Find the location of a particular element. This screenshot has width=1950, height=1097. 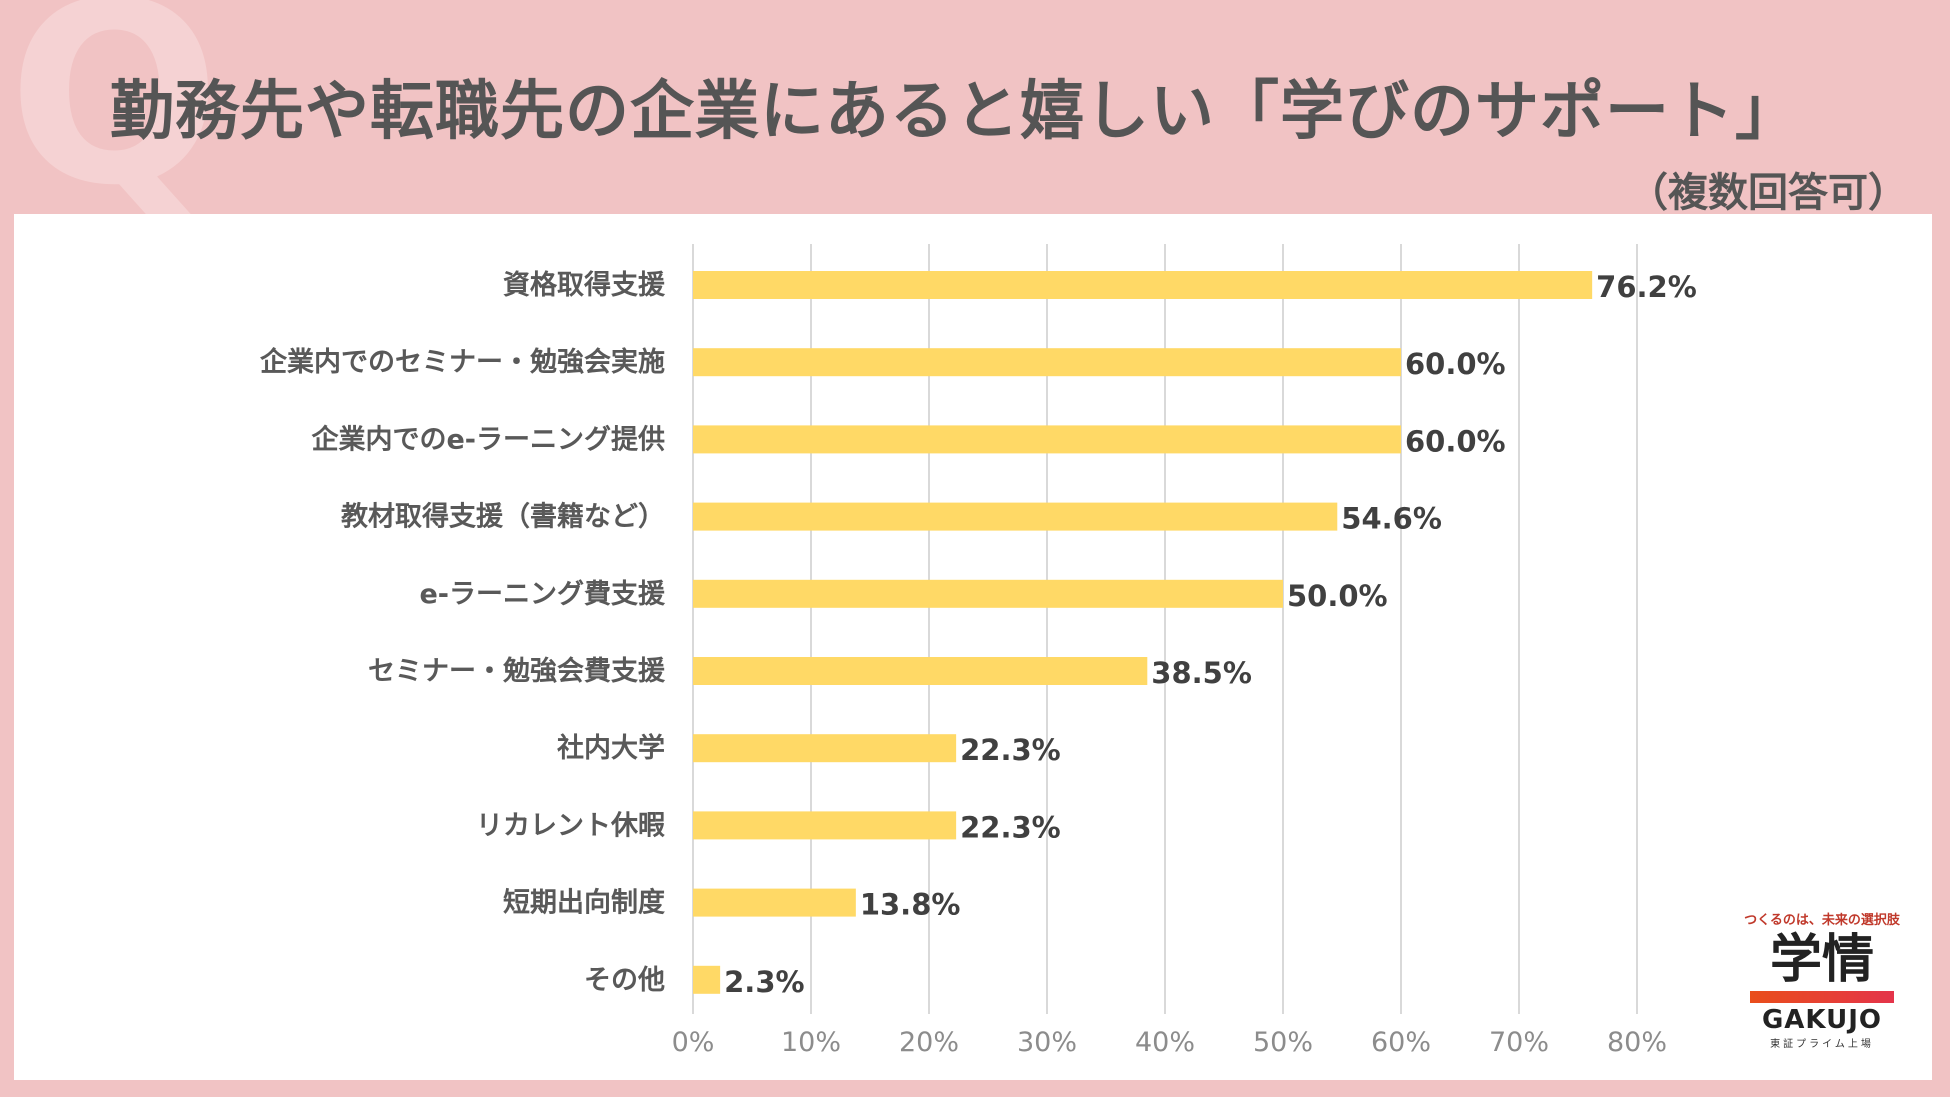

data-label: 13.8% is located at coordinates (910, 905).